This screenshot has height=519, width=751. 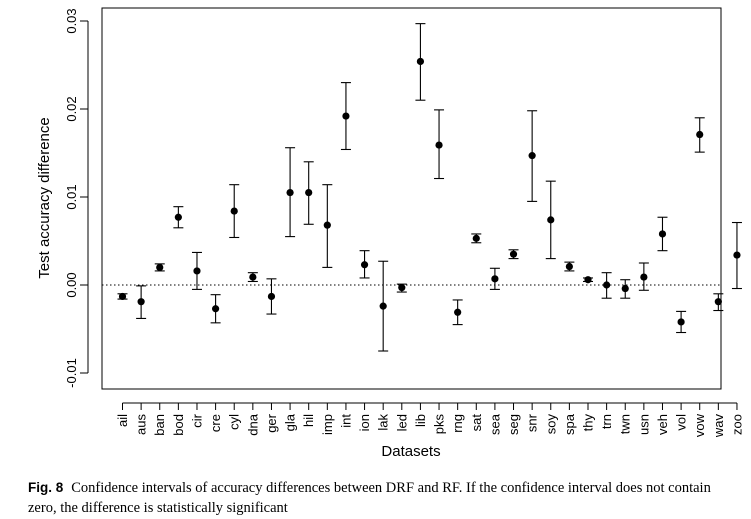 I want to click on y-tick-label: 0.03, so click(x=71, y=20).